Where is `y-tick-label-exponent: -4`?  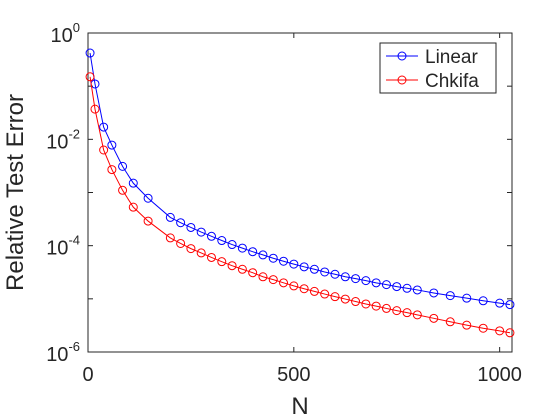
y-tick-label-exponent: -4 is located at coordinates (74, 240).